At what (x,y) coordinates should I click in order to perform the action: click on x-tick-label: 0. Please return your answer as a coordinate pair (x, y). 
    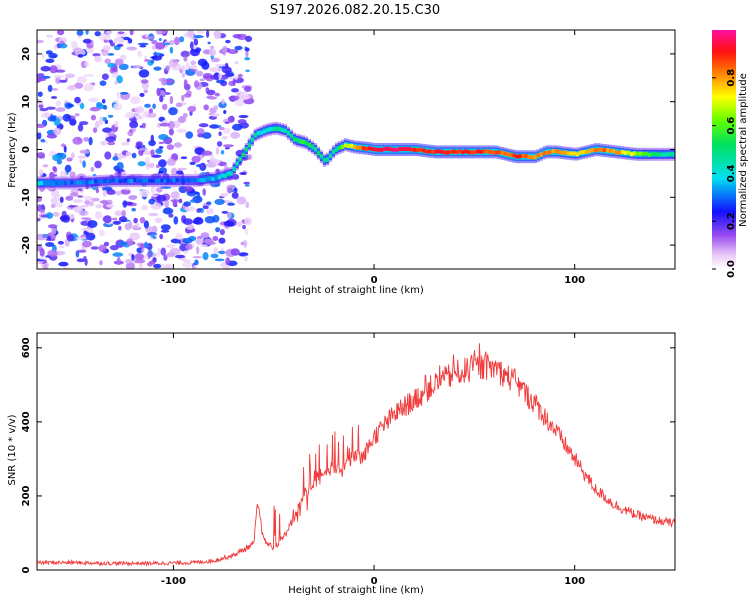
    Looking at the image, I should click on (374, 581).